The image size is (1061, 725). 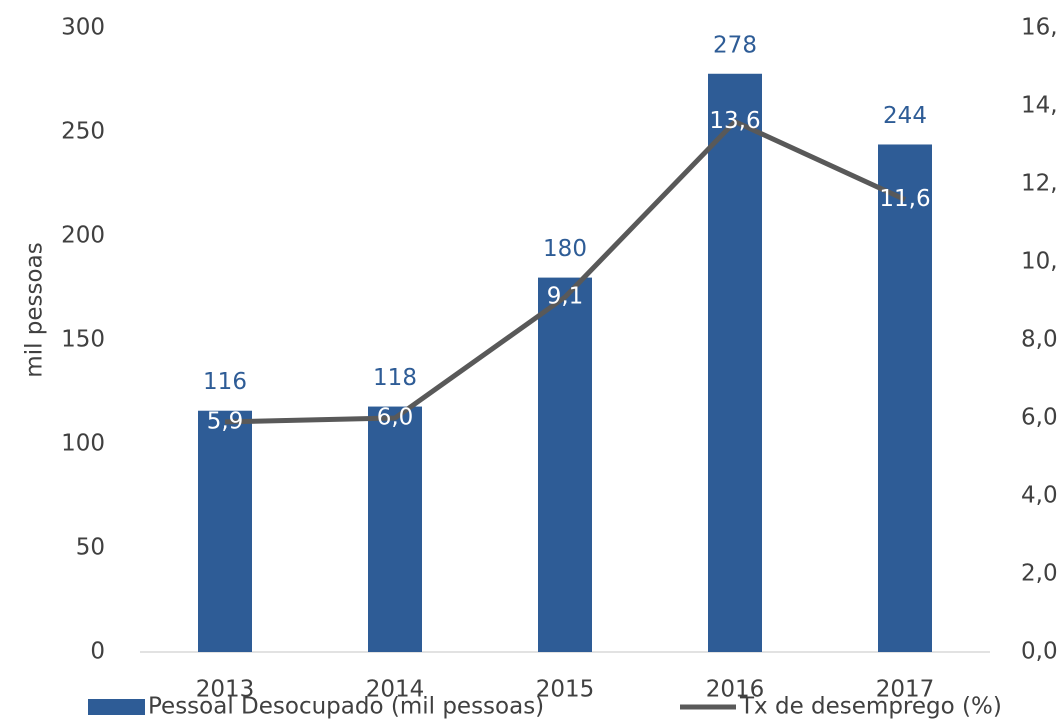 What do you see at coordinates (1039, 340) in the screenshot?
I see `y2-tick-label: 8,0` at bounding box center [1039, 340].